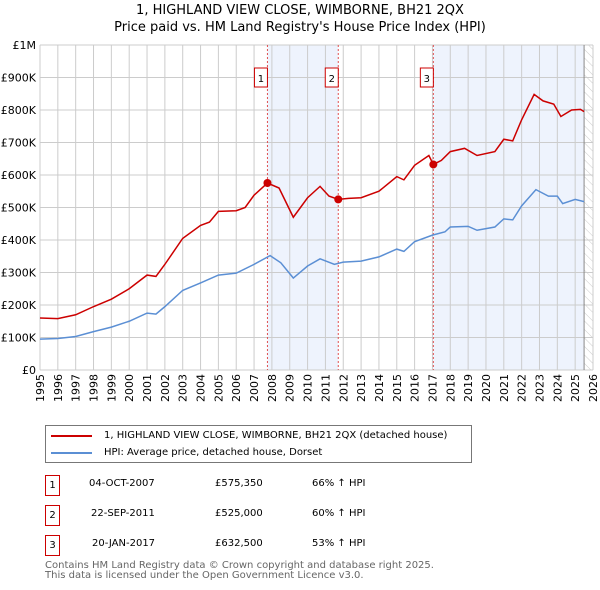 This screenshot has height=590, width=600. What do you see at coordinates (71, 452) in the screenshot?
I see `legend-swatch-blue` at bounding box center [71, 452].